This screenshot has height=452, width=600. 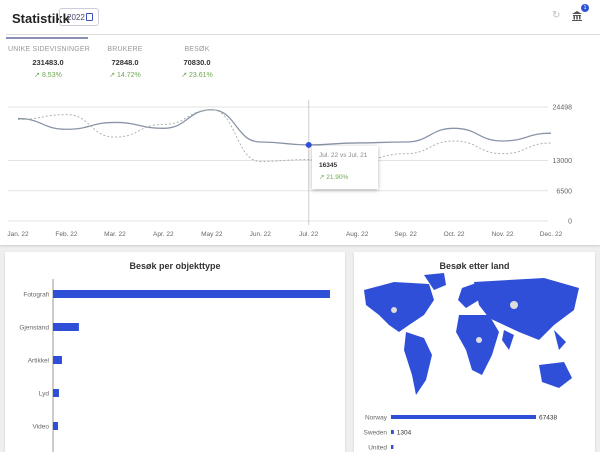 What do you see at coordinates (163, 234) in the screenshot?
I see `x-tick-label: Apr. 22` at bounding box center [163, 234].